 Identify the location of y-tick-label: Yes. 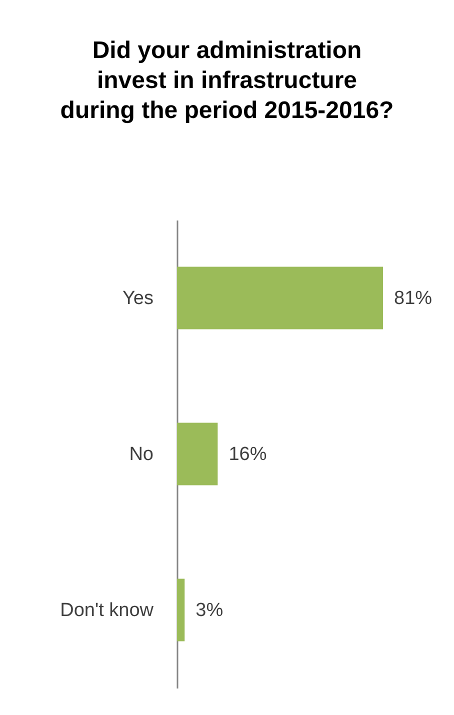
(138, 298).